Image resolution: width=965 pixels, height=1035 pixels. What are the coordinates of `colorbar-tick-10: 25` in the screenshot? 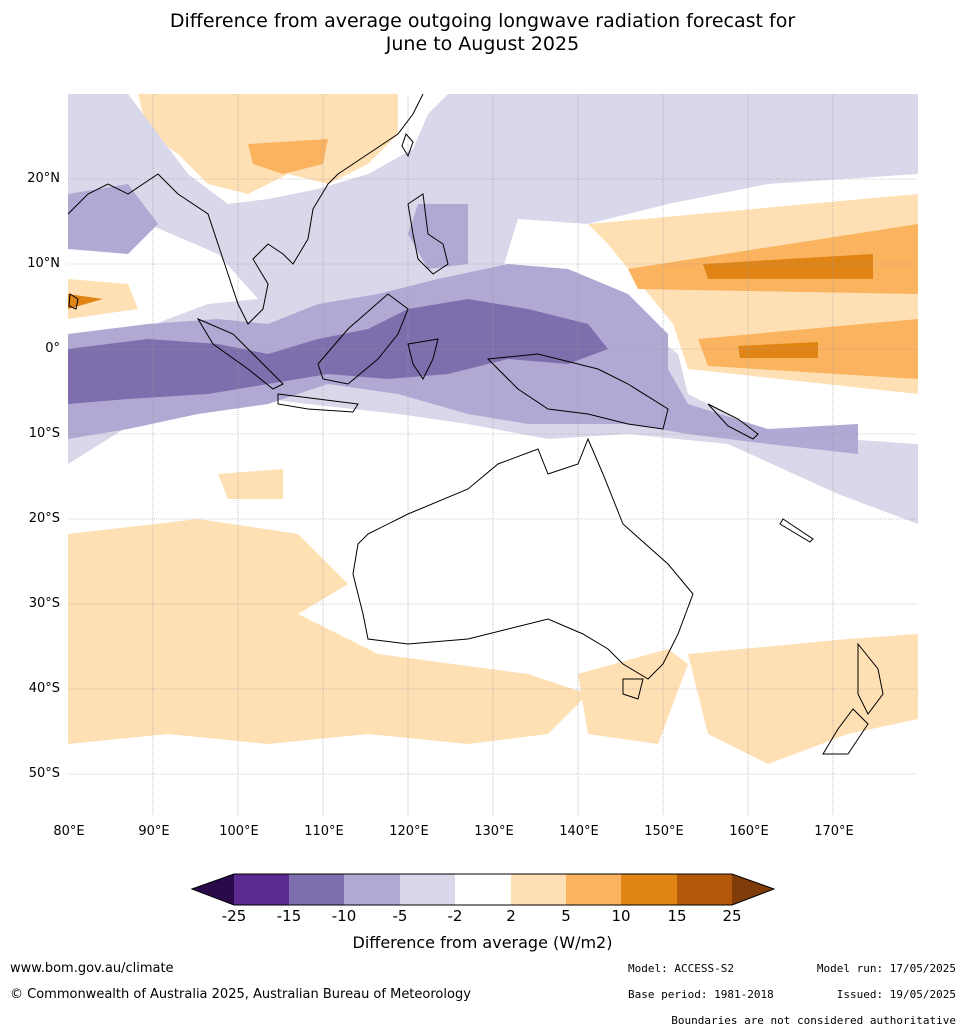 It's located at (732, 916).